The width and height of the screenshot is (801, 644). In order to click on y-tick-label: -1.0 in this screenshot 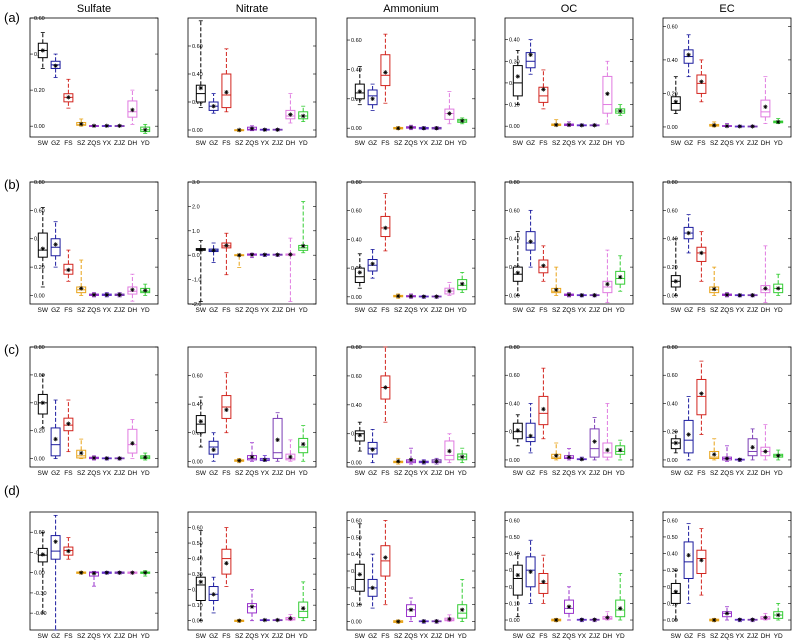, I will do `click(196, 281)`.